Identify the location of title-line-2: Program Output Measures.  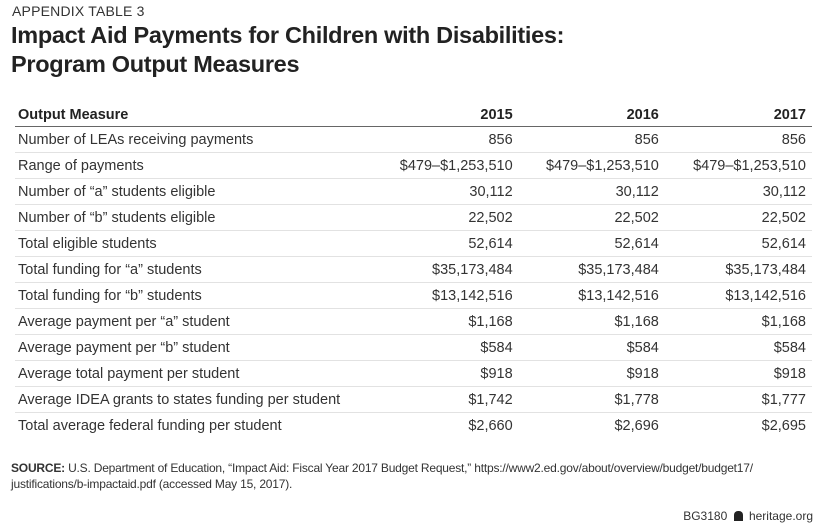
(155, 64).